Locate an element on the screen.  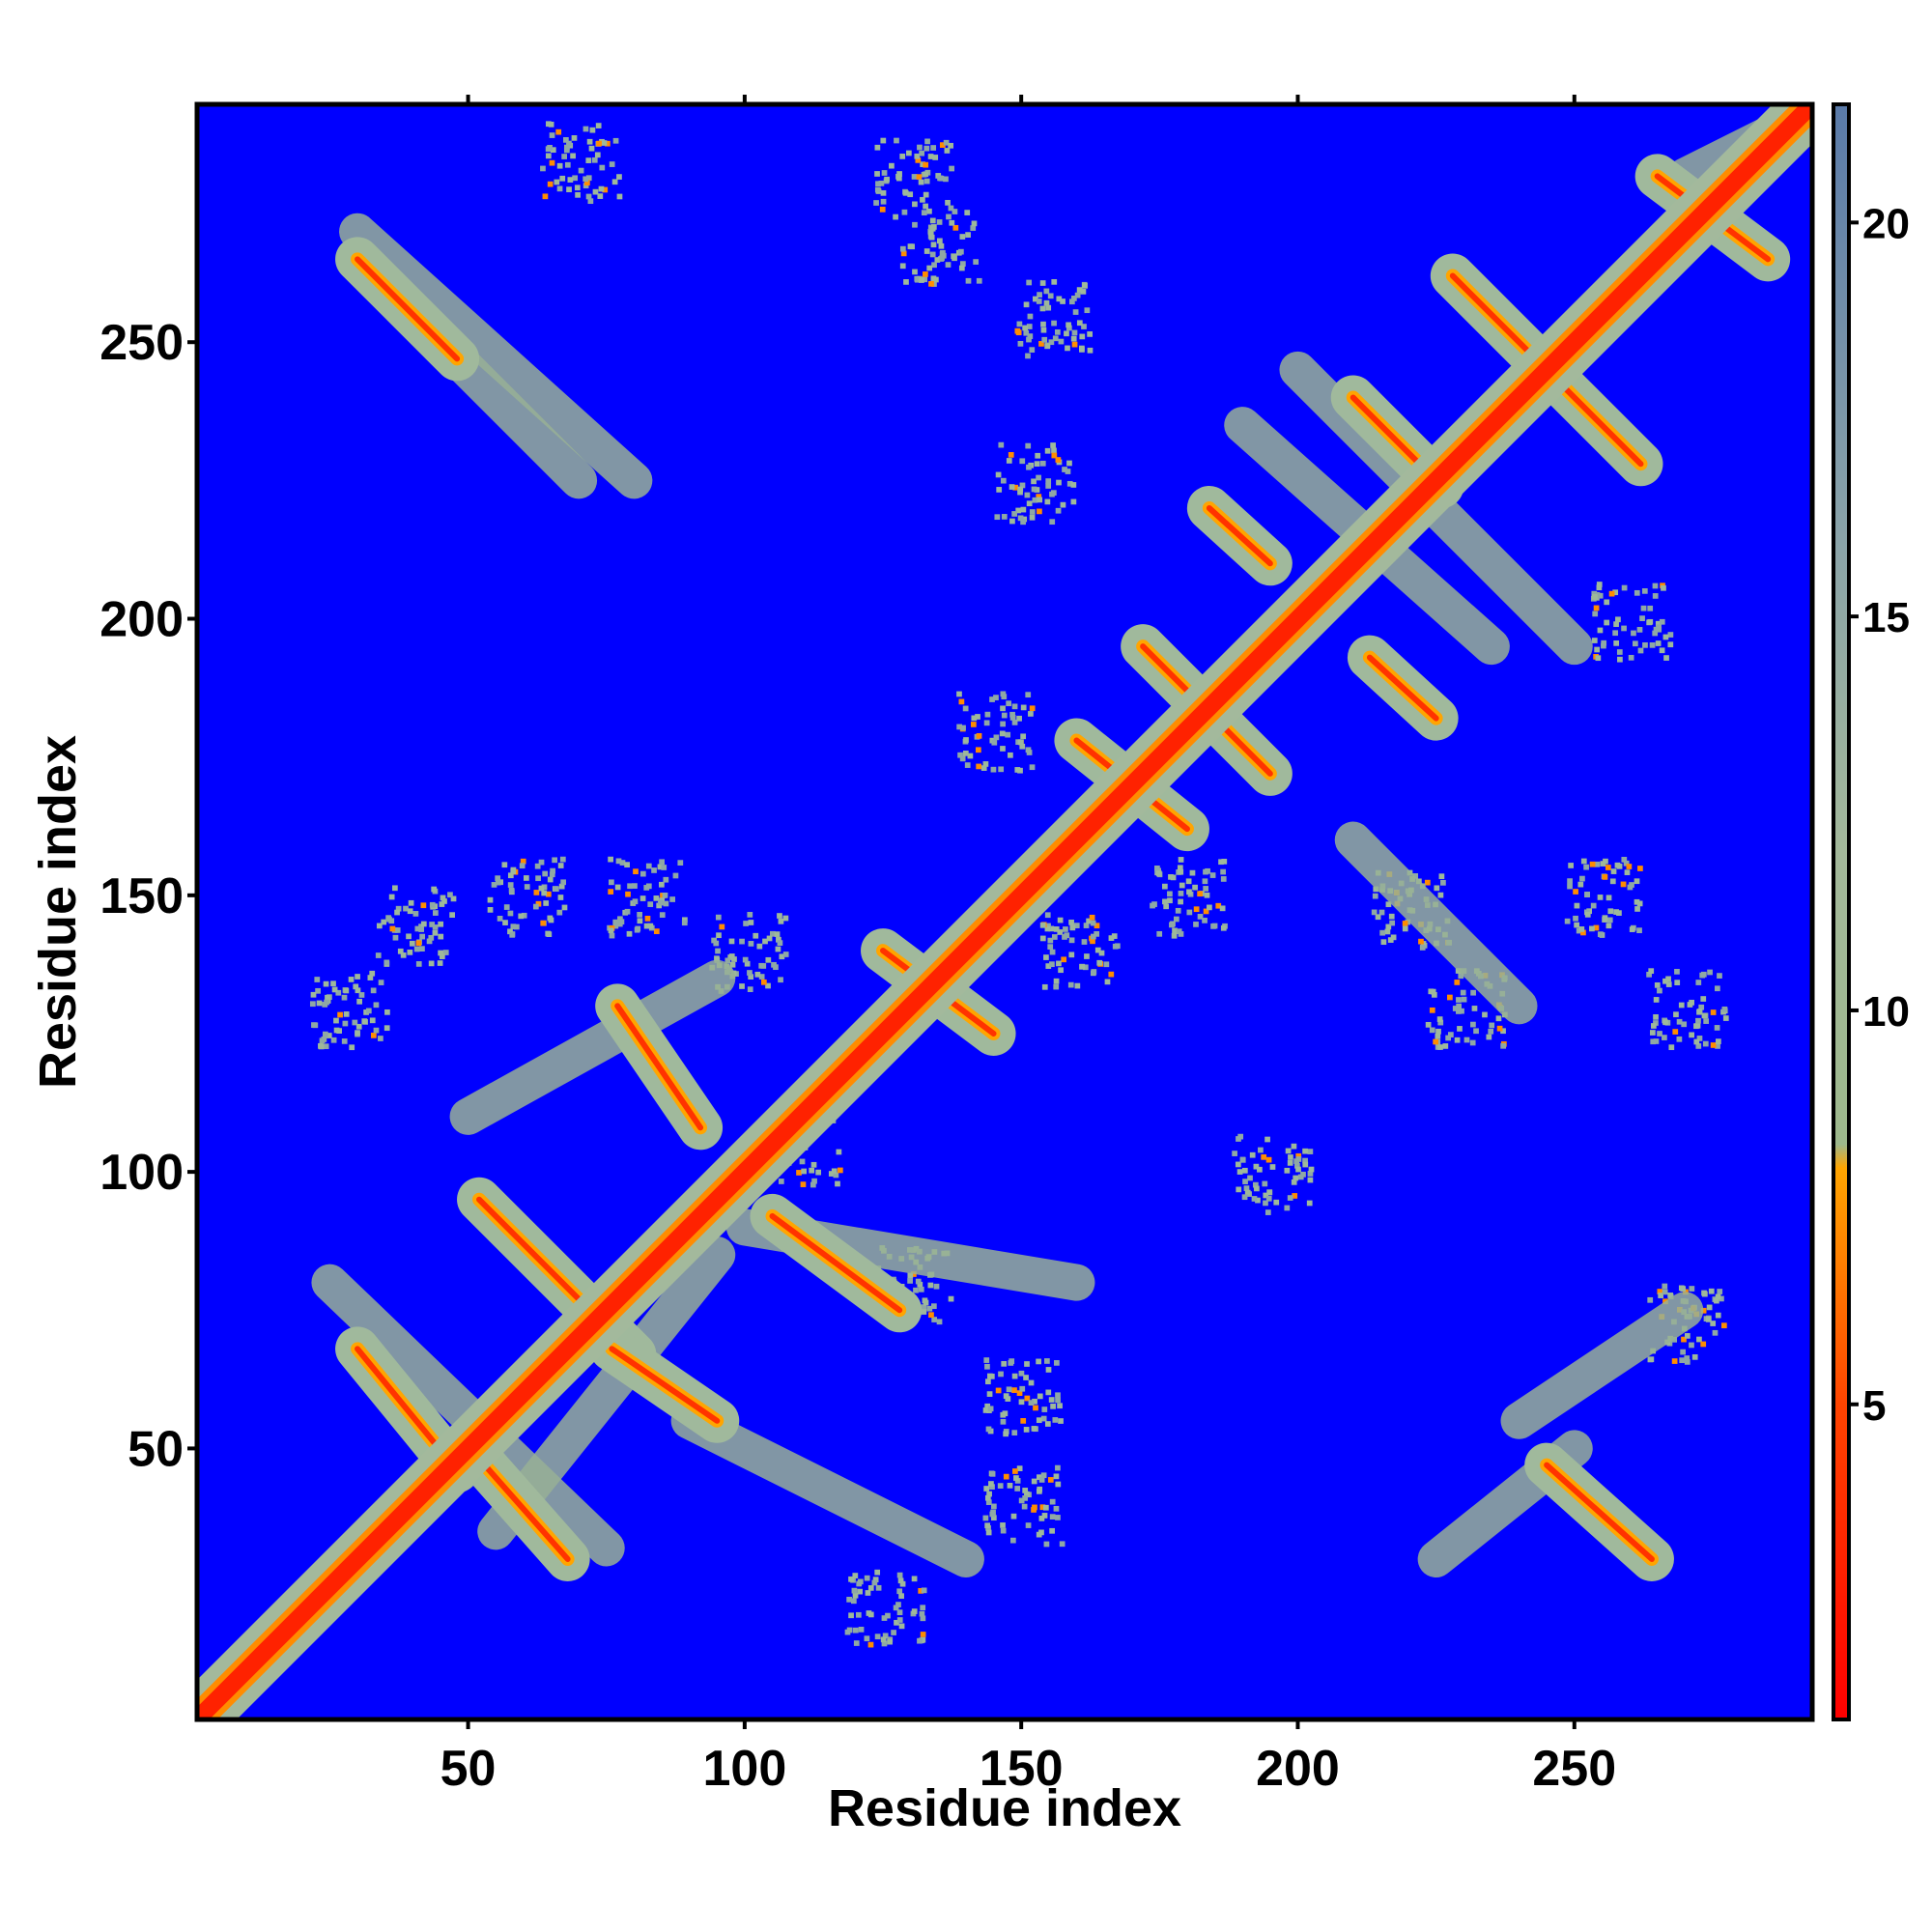
y-tick-label: 50 is located at coordinates (156, 1449).